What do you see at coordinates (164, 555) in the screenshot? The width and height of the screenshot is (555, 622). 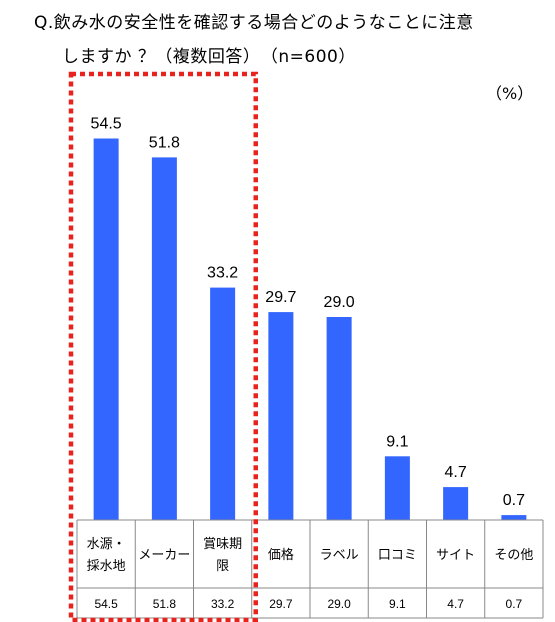 I see `category-label-2: メーカー` at bounding box center [164, 555].